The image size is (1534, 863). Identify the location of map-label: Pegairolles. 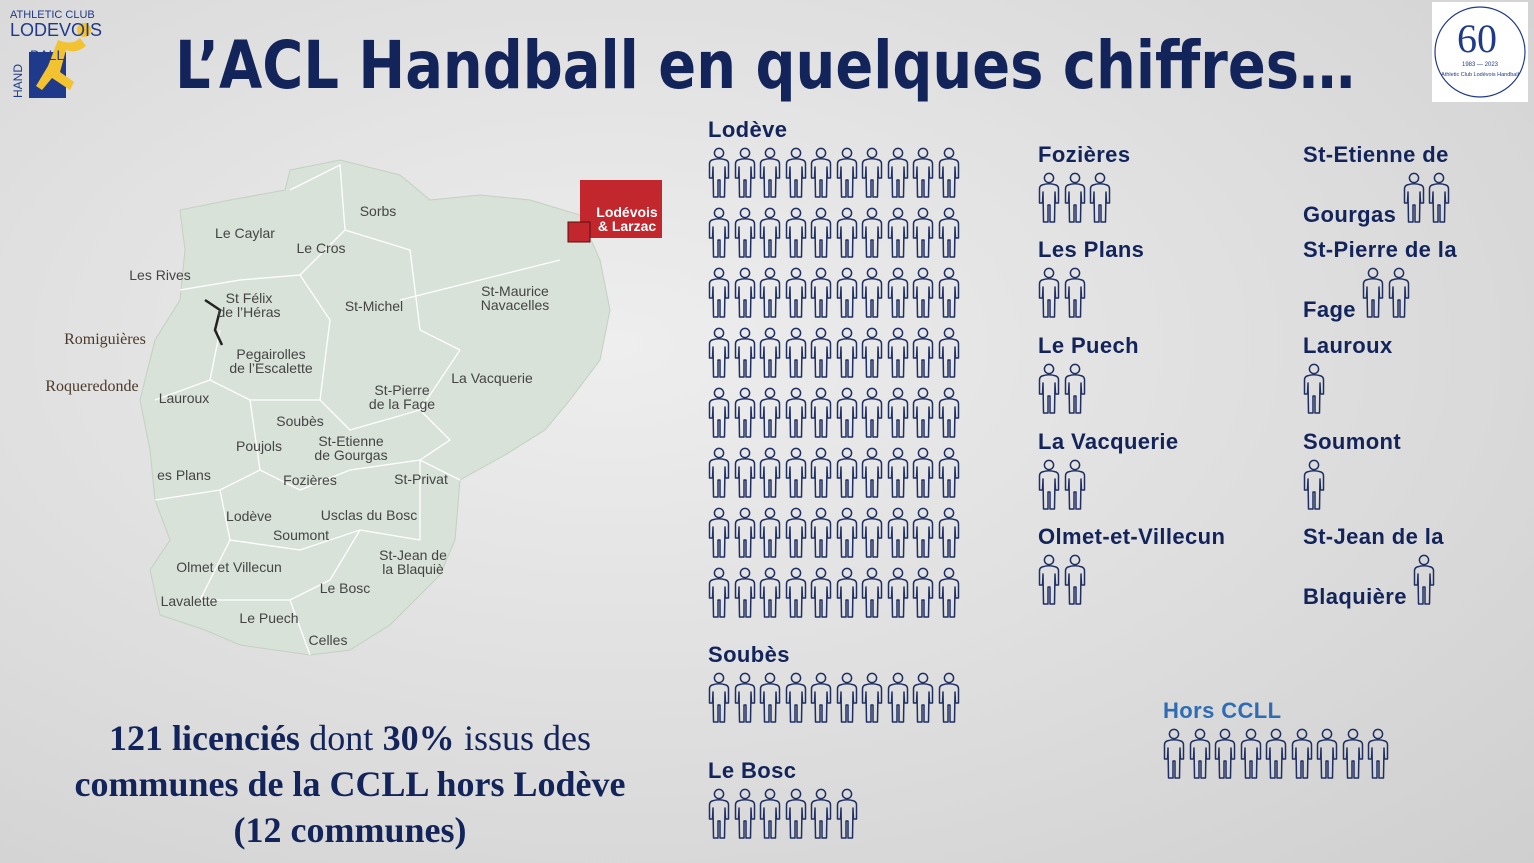
(270, 354).